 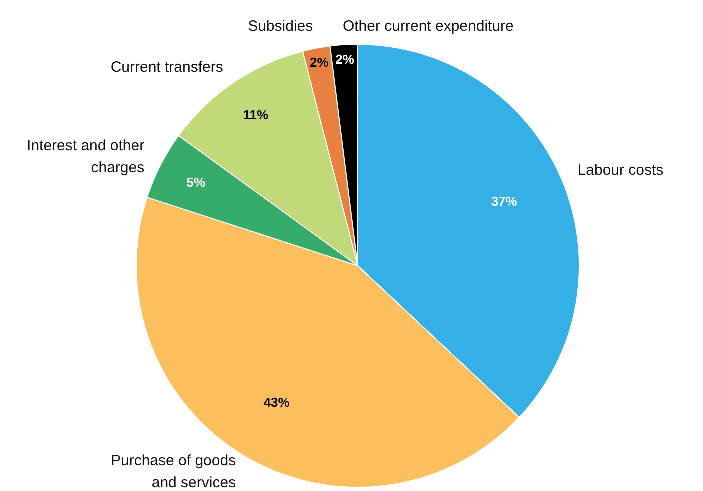 What do you see at coordinates (621, 171) in the screenshot?
I see `slice-label: Labour costs` at bounding box center [621, 171].